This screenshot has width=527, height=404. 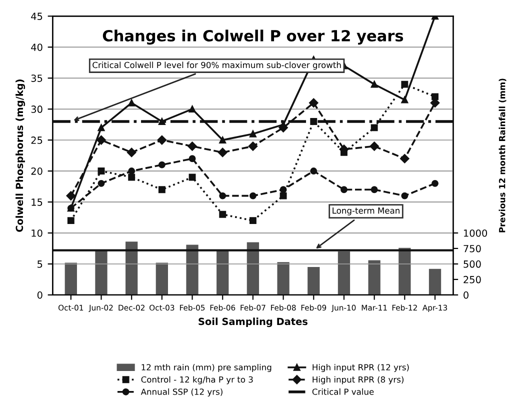 What do you see at coordinates (343, 391) in the screenshot?
I see `legend-label: Critical P value` at bounding box center [343, 391].